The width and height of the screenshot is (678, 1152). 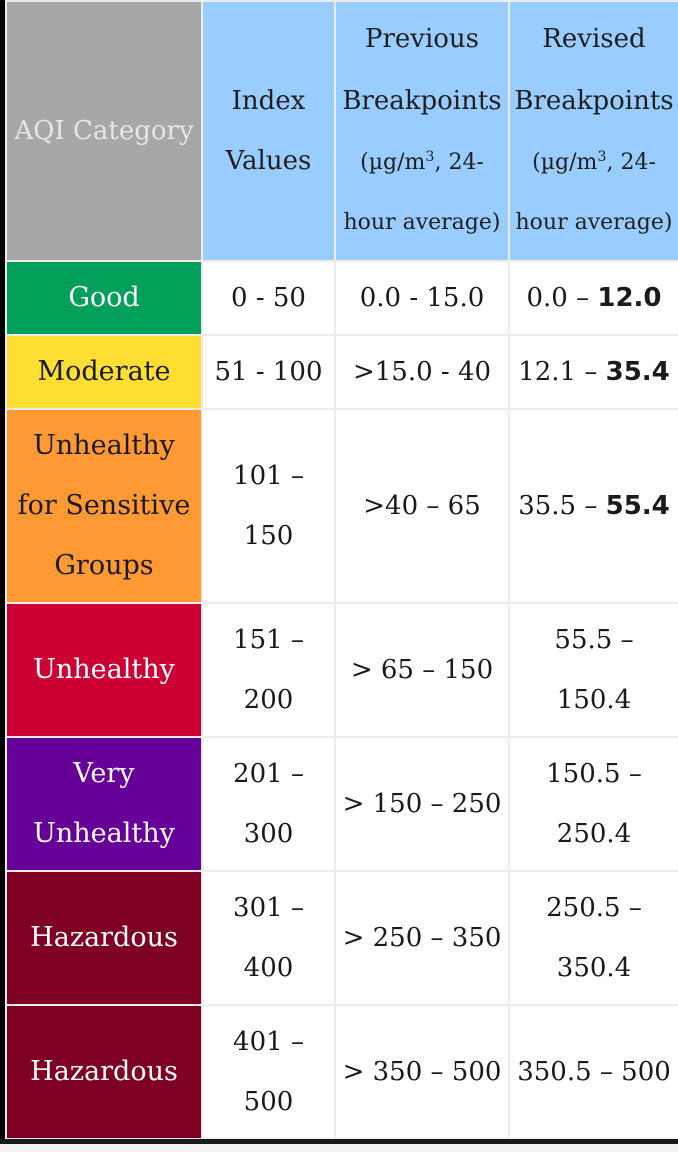 What do you see at coordinates (593, 506) in the screenshot?
I see `revised-cell: 35.5 – 55.4` at bounding box center [593, 506].